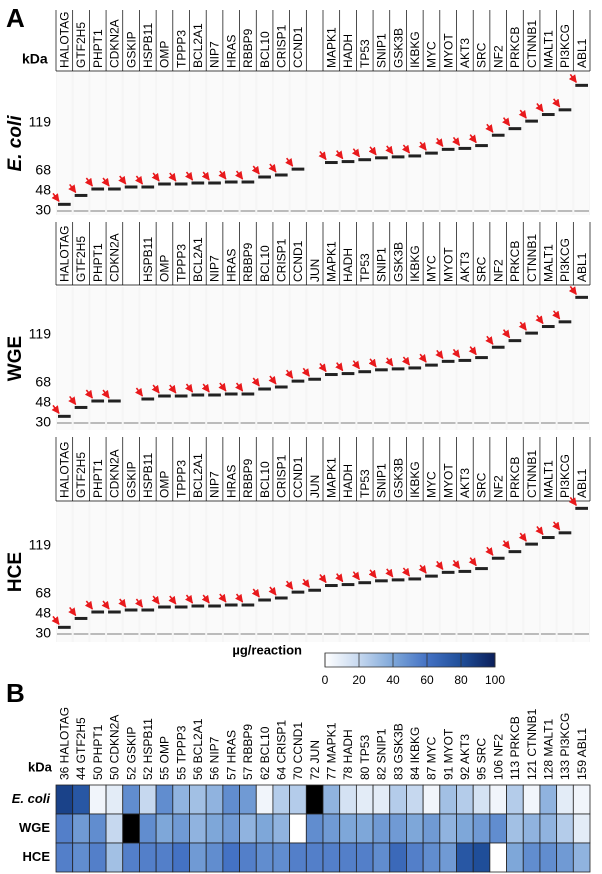 This screenshot has height=874, width=602. I want to click on marker-label: 68, so click(43, 382).